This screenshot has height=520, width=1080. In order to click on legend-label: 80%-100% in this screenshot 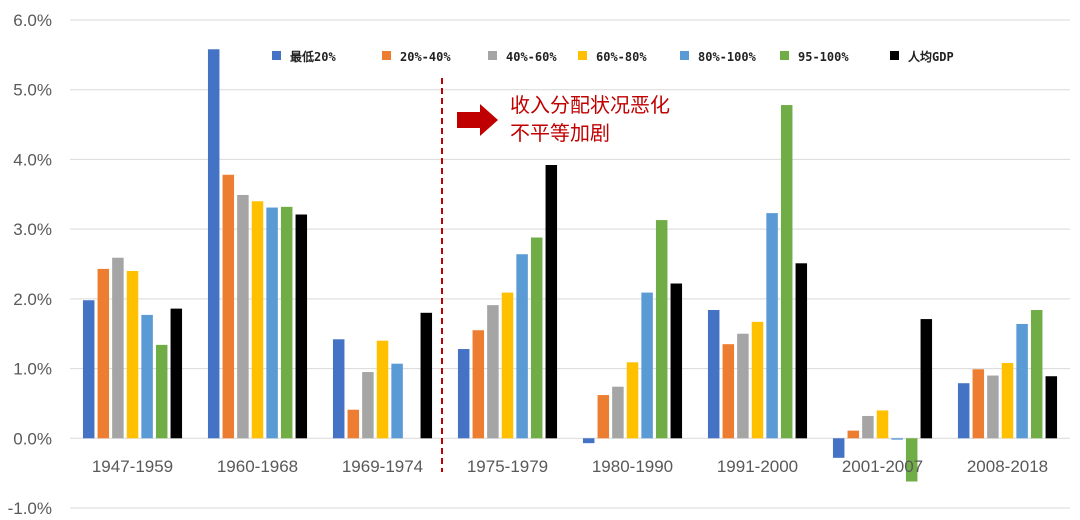, I will do `click(727, 57)`.